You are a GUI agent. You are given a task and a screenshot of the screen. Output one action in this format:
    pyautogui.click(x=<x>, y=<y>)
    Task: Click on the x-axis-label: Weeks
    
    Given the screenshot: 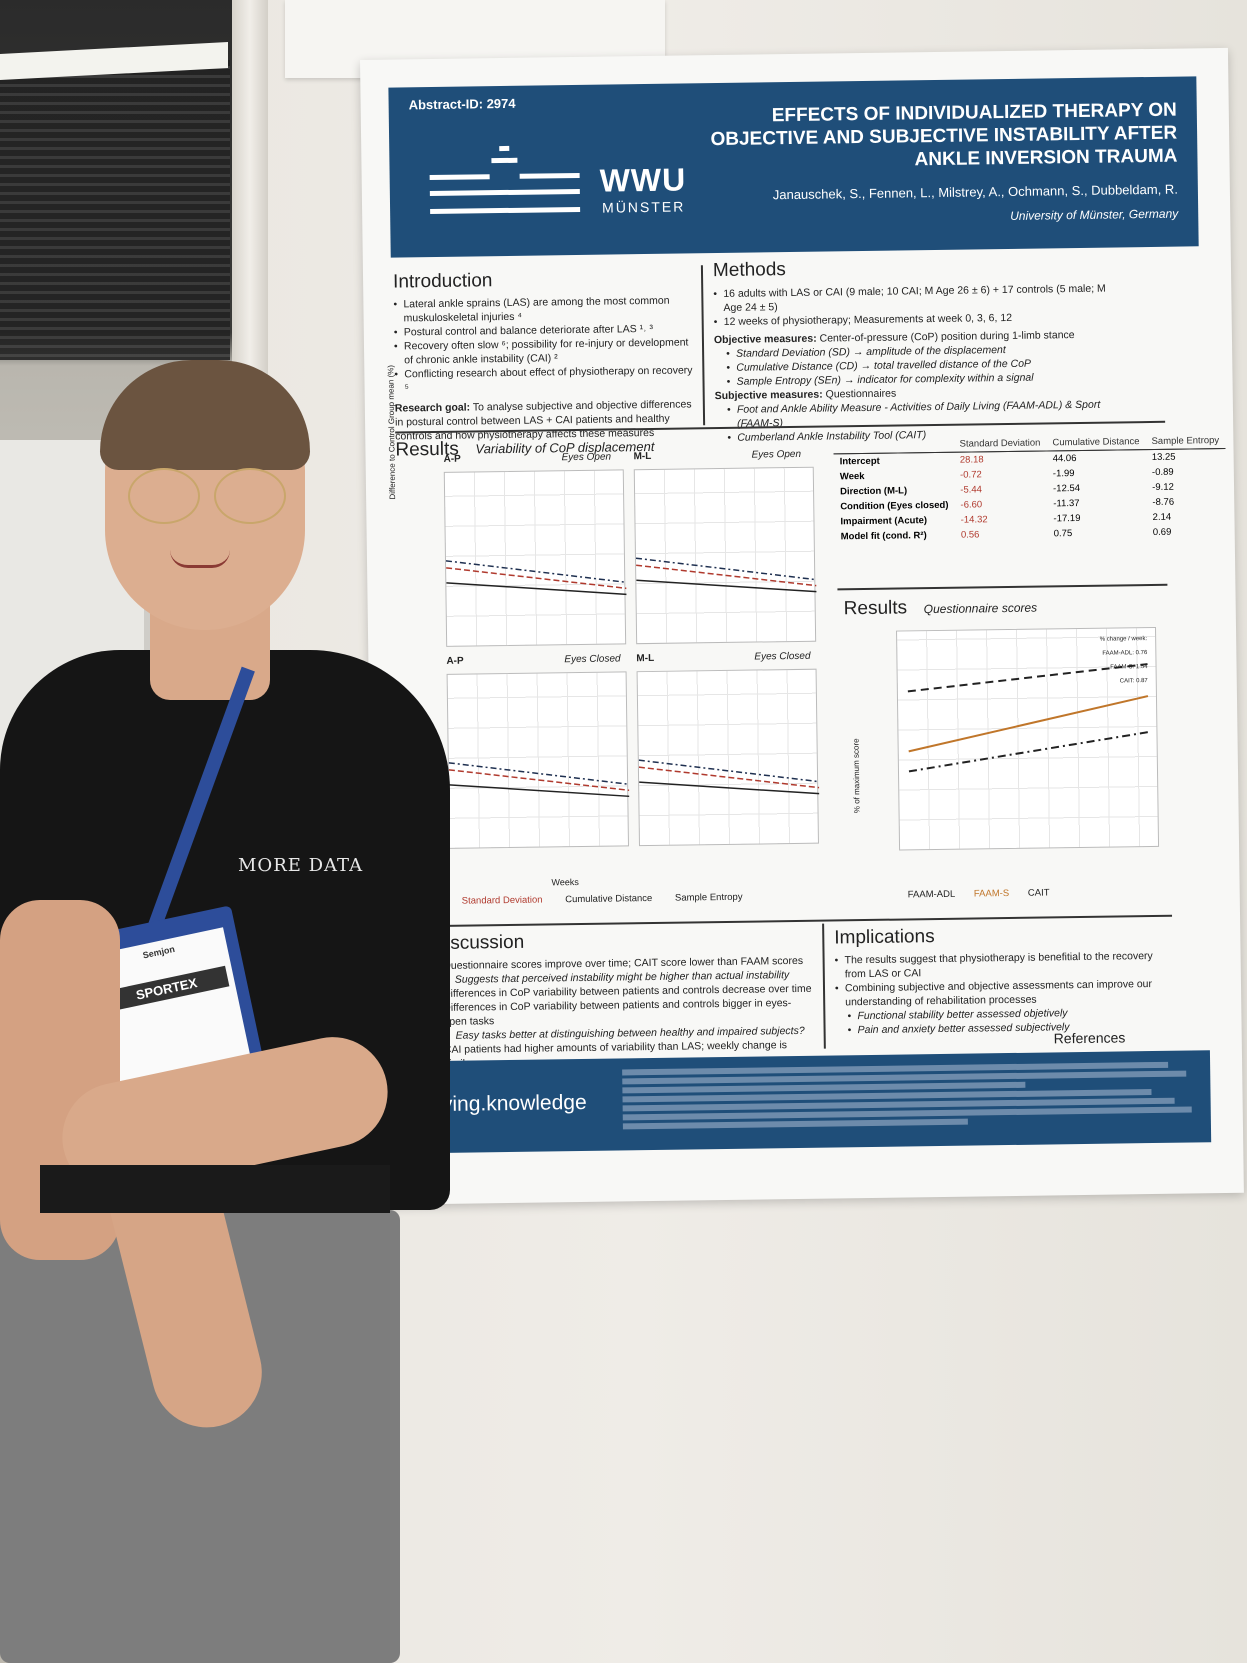 What is the action you would take?
    pyautogui.click(x=565, y=882)
    